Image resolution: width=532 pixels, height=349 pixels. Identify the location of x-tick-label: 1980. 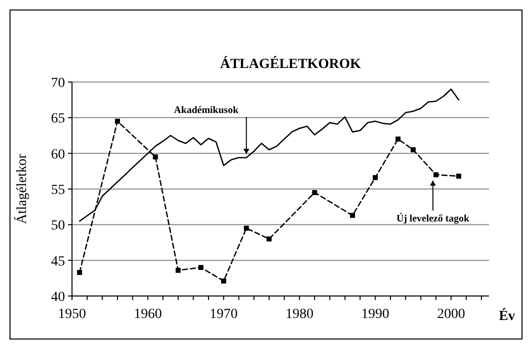
(299, 314).